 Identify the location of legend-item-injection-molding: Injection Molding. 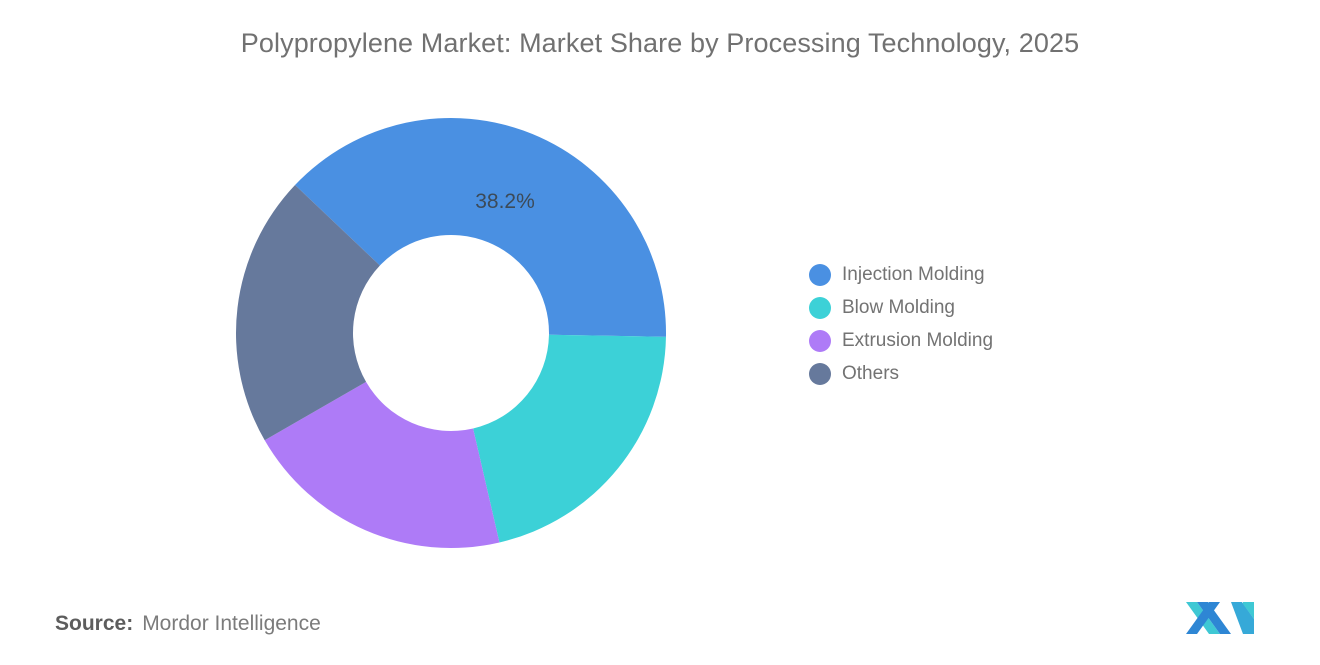
(959, 274).